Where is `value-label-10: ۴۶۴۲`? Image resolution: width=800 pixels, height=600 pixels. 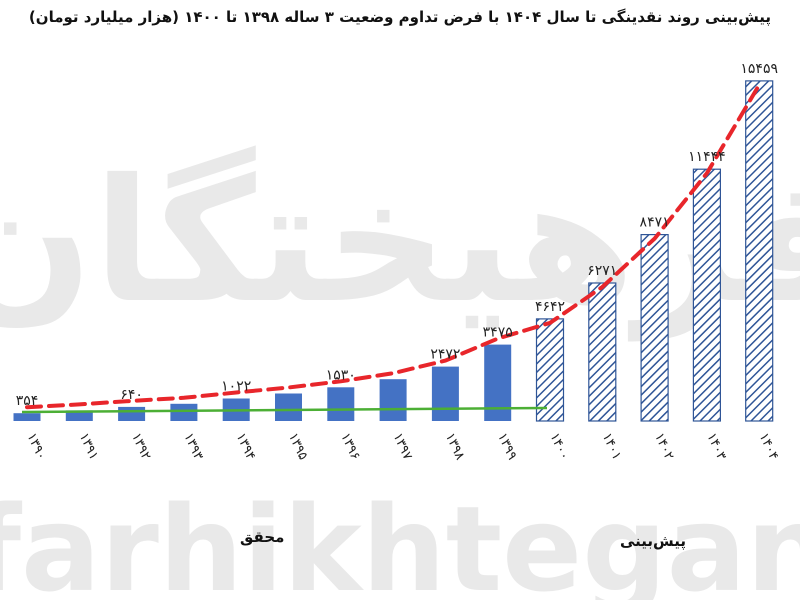
value-label-10: ۴۶۴۲ is located at coordinates (550, 307).